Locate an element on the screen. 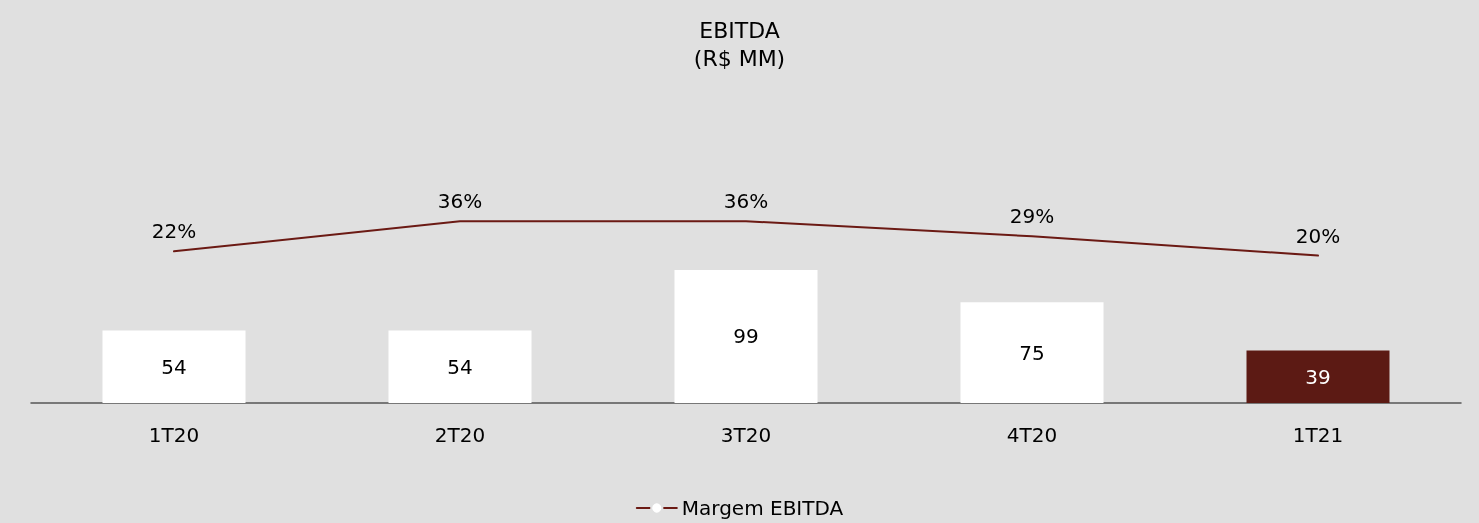 Image resolution: width=1479 pixels, height=523 pixels. data-label: 99 is located at coordinates (746, 336).